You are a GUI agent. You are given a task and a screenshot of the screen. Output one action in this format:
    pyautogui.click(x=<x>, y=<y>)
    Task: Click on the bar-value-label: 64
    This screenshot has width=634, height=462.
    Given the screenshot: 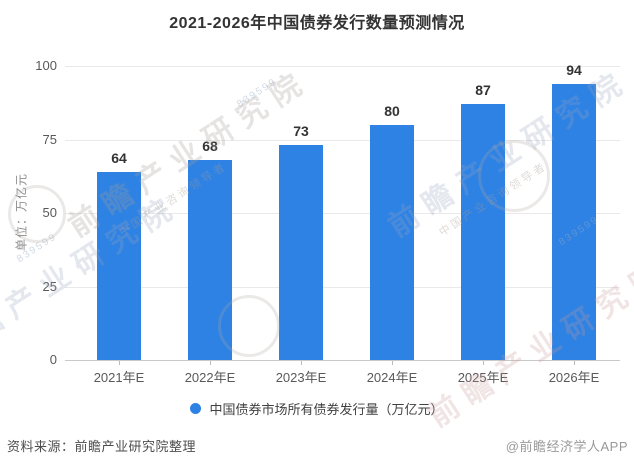 What is the action you would take?
    pyautogui.click(x=119, y=158)
    